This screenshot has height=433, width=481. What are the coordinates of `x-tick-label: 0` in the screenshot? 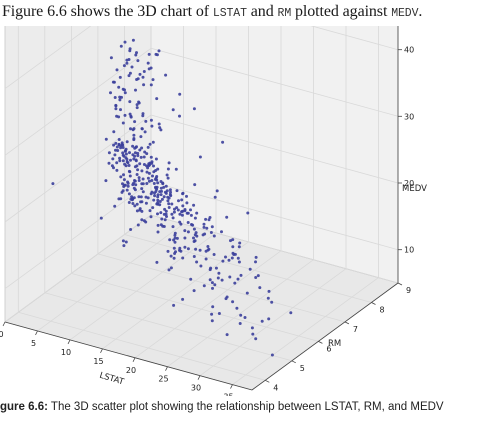 It's located at (2, 334).